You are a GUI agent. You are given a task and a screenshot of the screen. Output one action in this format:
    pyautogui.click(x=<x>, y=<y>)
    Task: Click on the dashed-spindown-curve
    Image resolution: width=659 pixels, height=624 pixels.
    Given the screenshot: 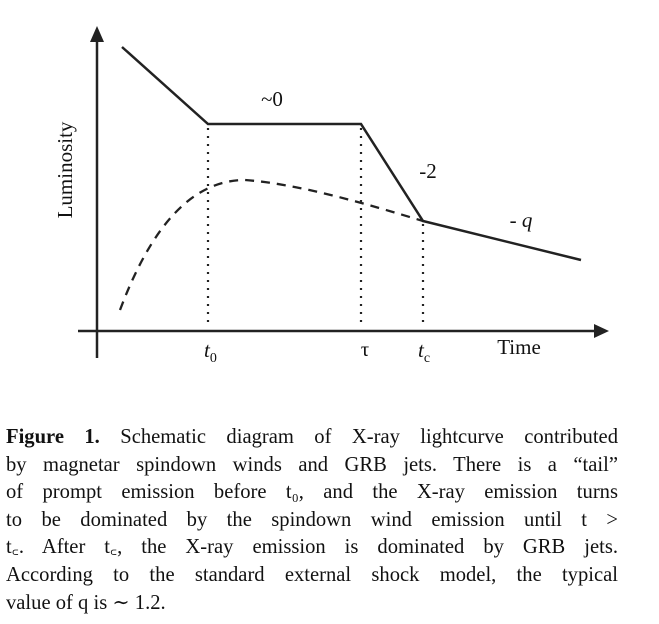 What is the action you would take?
    pyautogui.click(x=271, y=244)
    